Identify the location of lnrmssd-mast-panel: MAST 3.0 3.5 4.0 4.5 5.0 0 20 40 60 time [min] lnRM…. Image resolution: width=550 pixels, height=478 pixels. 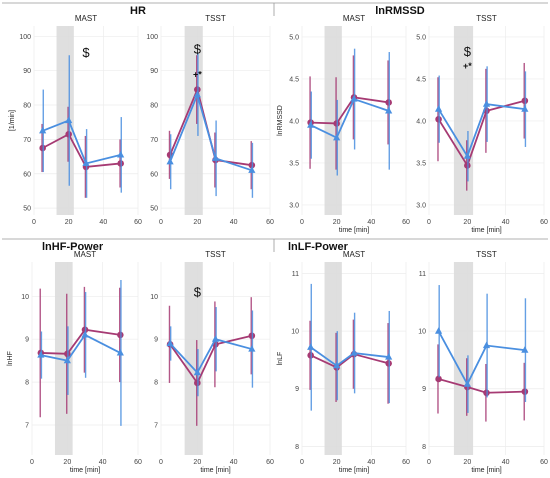
(343, 124).